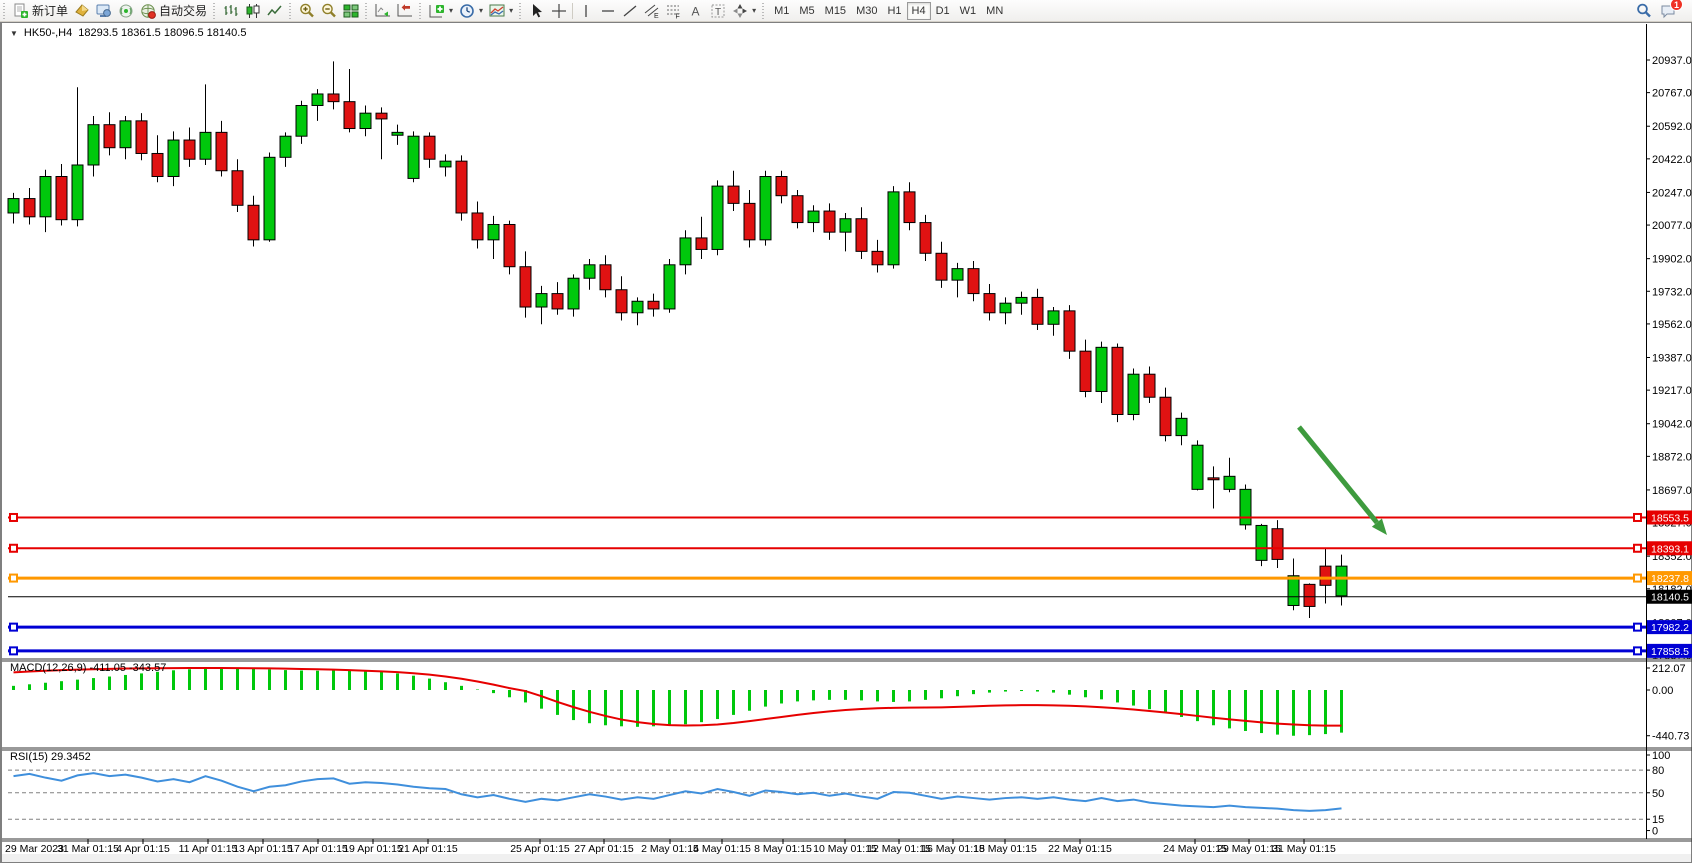 The width and height of the screenshot is (1692, 864). What do you see at coordinates (1379, 526) in the screenshot?
I see `trend-arrow-head` at bounding box center [1379, 526].